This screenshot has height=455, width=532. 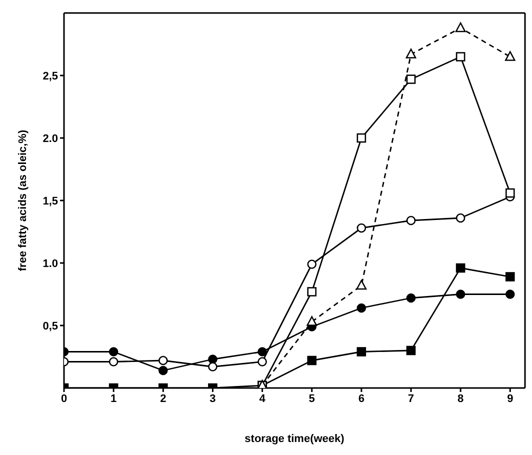 What do you see at coordinates (50, 138) in the screenshot?
I see `y-tick-label: 2.0` at bounding box center [50, 138].